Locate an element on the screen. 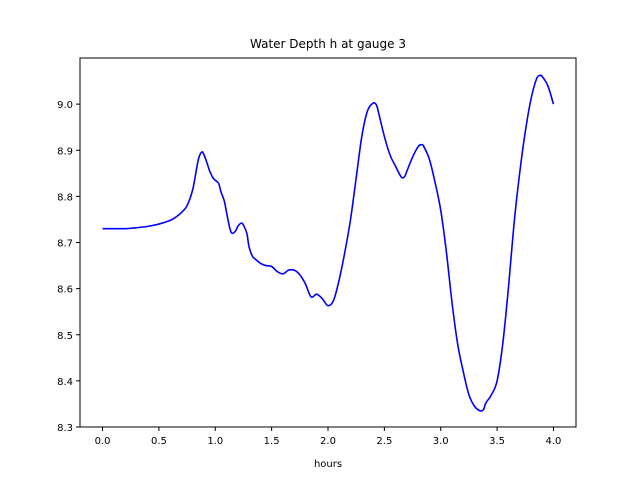 This screenshot has height=480, width=640. y-tick-label: 8.7 is located at coordinates (65, 244).